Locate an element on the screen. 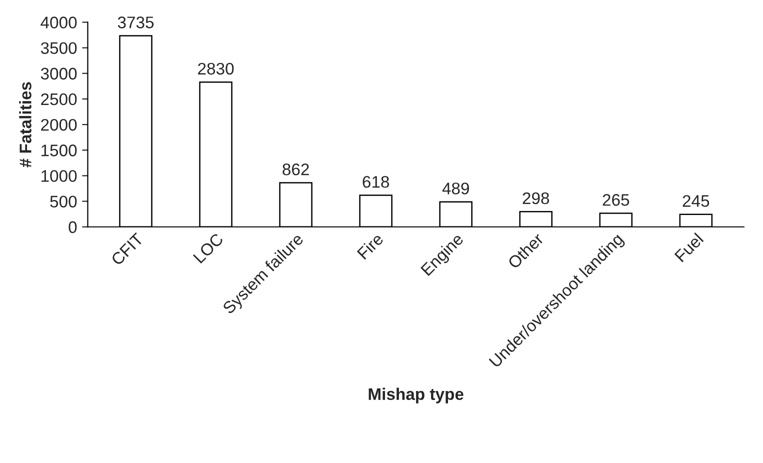  y-tick-label: 3000 is located at coordinates (58, 74).